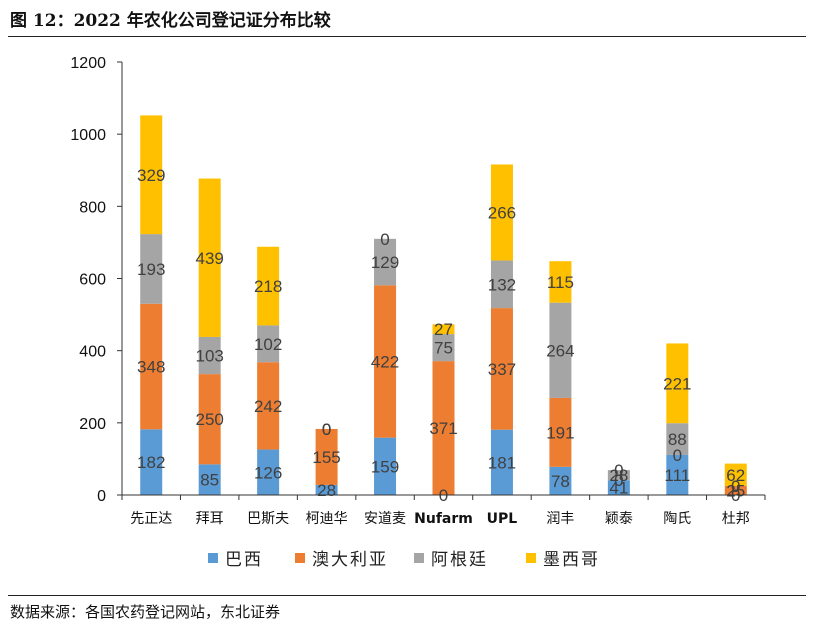 The image size is (822, 630). What do you see at coordinates (385, 519) in the screenshot?
I see `x-category-label: 安道麦` at bounding box center [385, 519].